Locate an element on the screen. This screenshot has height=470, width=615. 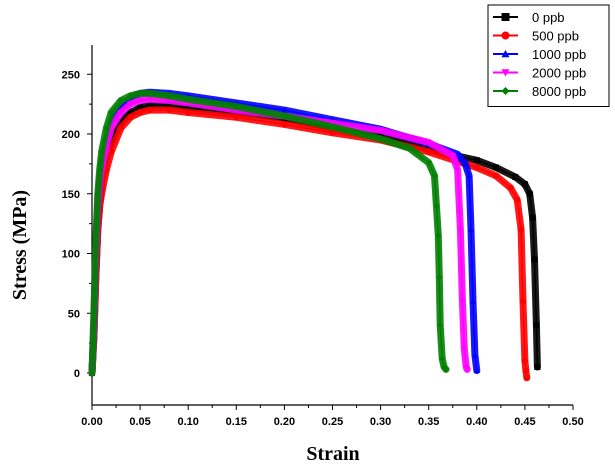
y-tick-label: 100 is located at coordinates (71, 255).